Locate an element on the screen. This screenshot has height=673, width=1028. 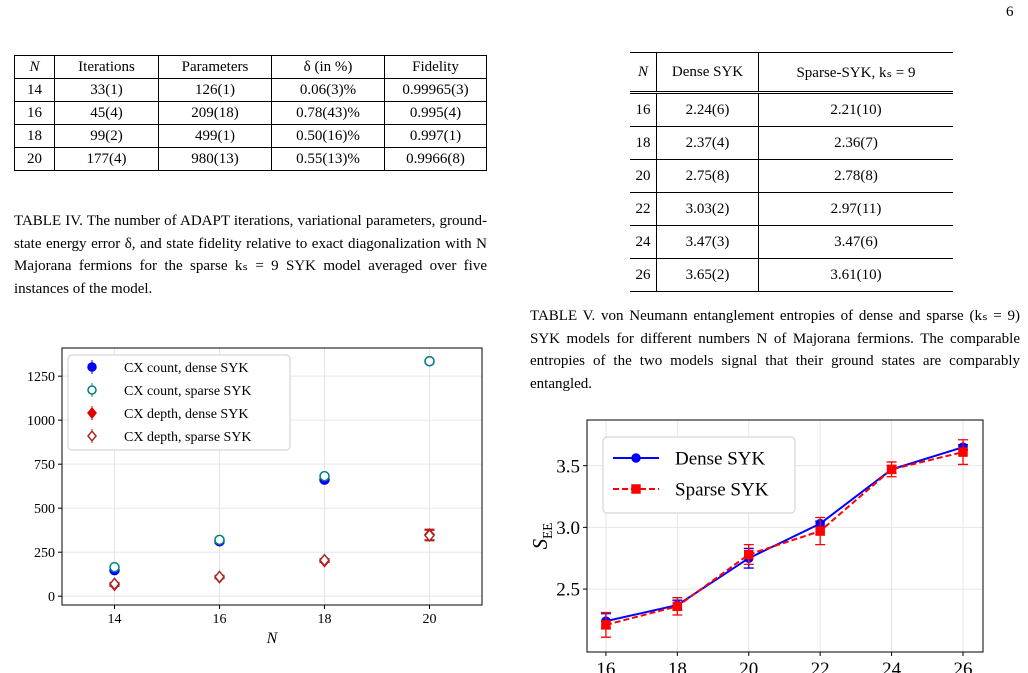
table-cell: 126(1) is located at coordinates (215, 90).